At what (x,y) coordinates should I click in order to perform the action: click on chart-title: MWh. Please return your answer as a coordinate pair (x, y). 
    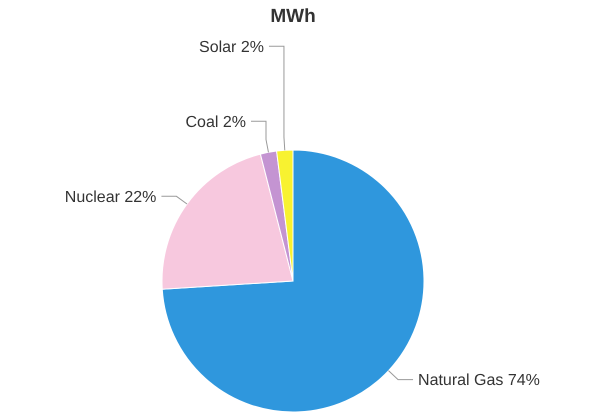
    Looking at the image, I should click on (293, 16).